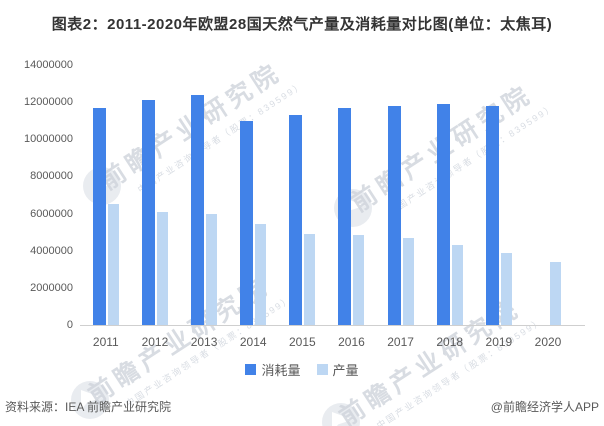  I want to click on bar-consumption-2017, so click(394, 215).